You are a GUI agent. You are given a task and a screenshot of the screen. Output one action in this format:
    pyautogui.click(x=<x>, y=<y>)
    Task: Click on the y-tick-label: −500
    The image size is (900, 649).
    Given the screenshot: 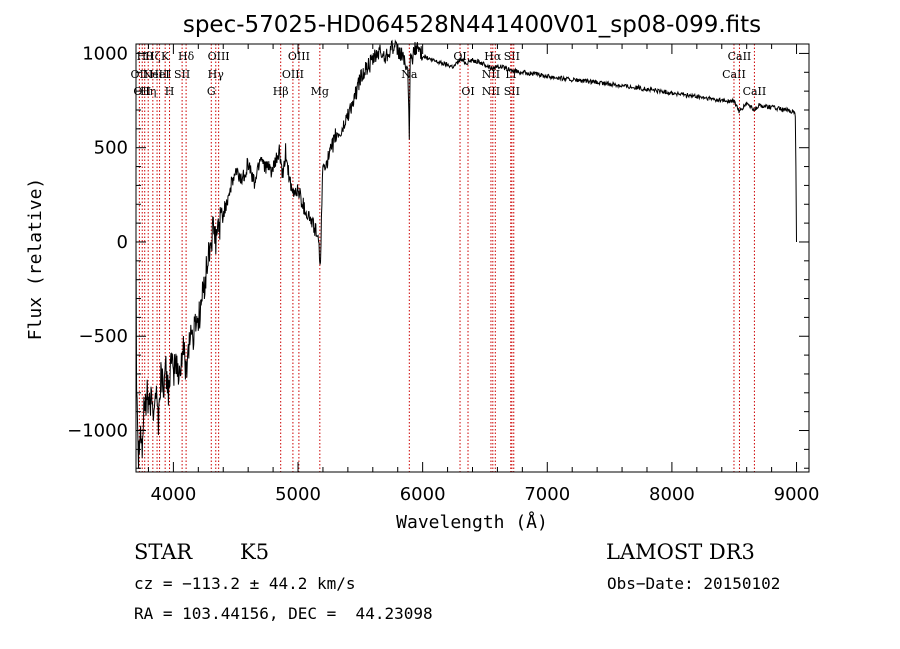 What is the action you would take?
    pyautogui.click(x=103, y=336)
    